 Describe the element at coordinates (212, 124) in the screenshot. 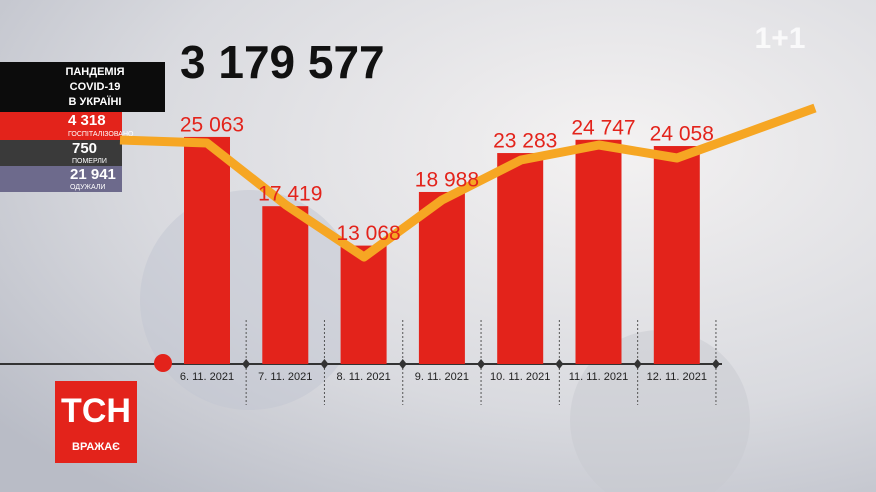

I see `value-label: 25 063` at that location.